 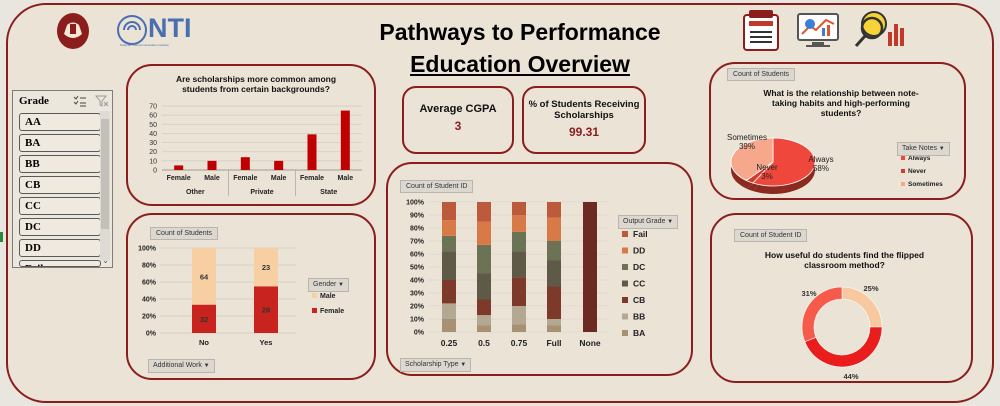 I want to click on legend-label: Always, so click(x=919, y=158).